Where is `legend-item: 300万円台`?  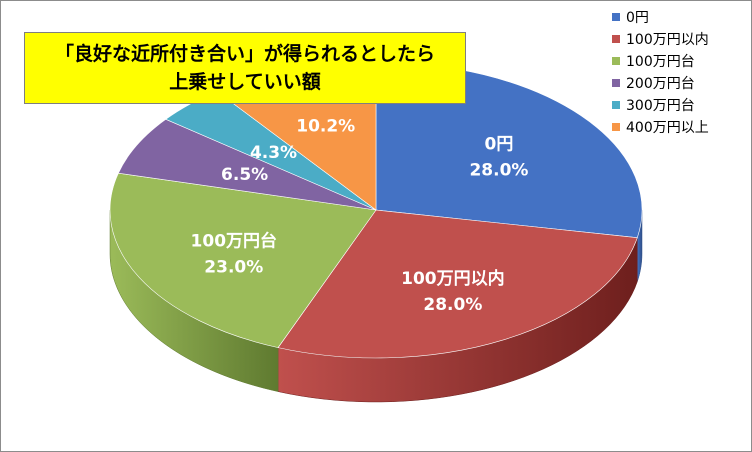
legend-item: 300万円台 is located at coordinates (682, 105).